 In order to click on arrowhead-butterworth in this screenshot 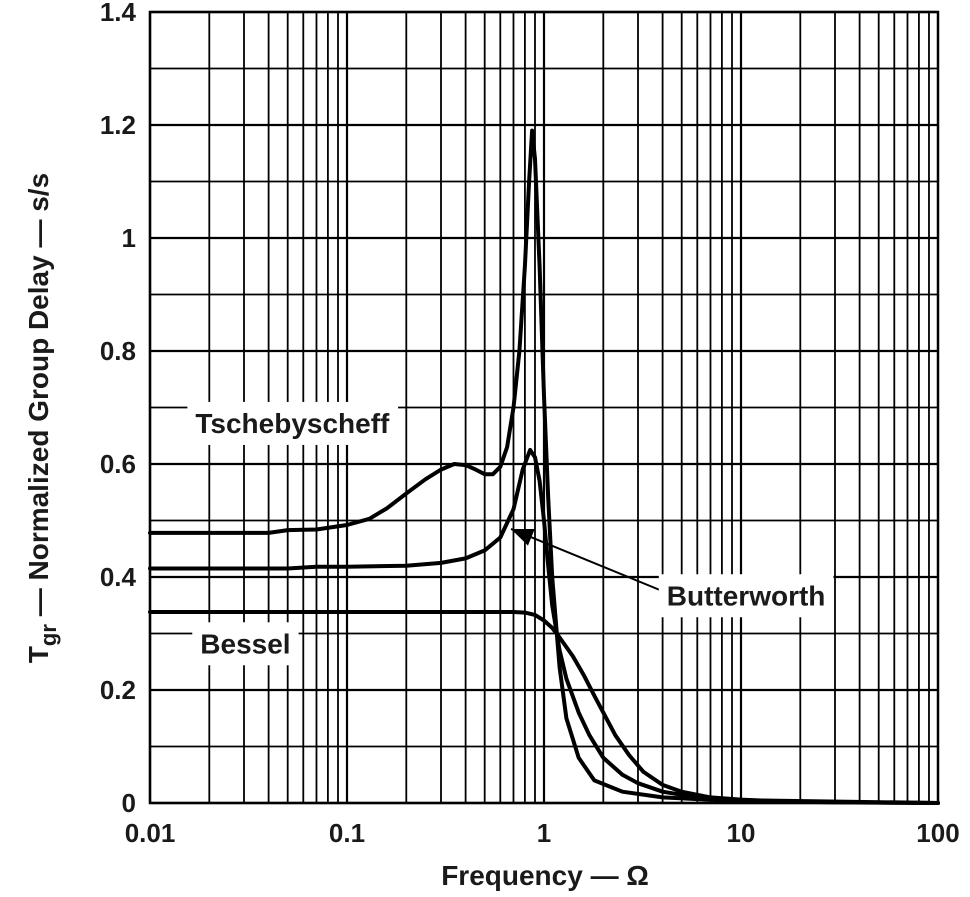, I will do `click(523, 537)`.